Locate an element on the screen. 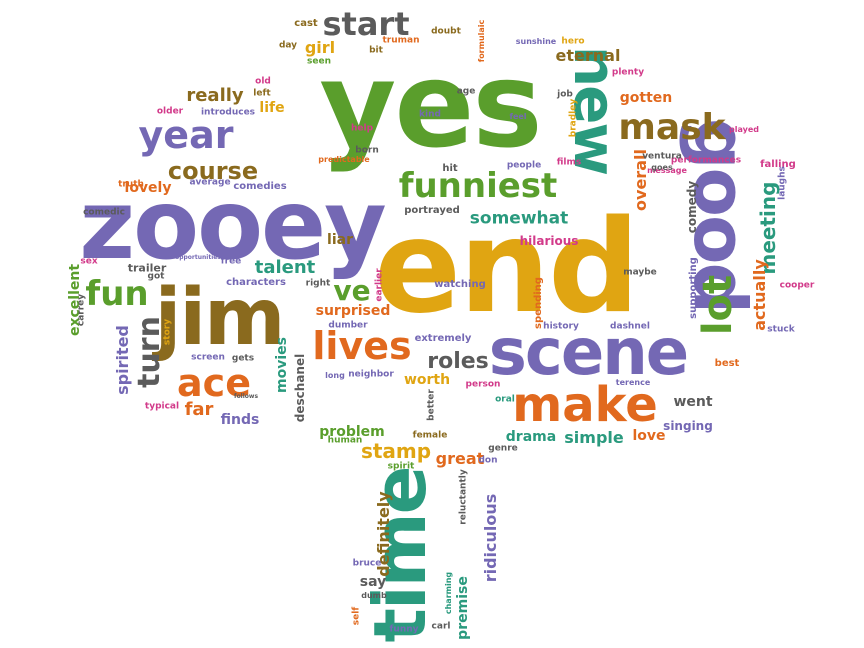 The image size is (864, 648). cloud-word: laughs is located at coordinates (782, 183).